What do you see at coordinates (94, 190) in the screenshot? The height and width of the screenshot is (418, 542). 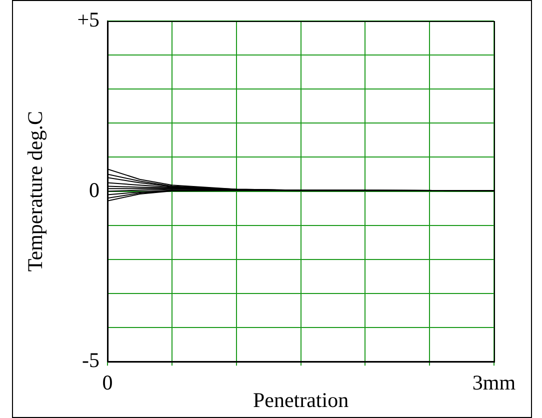 I see `y-tick-label: 0` at bounding box center [94, 190].